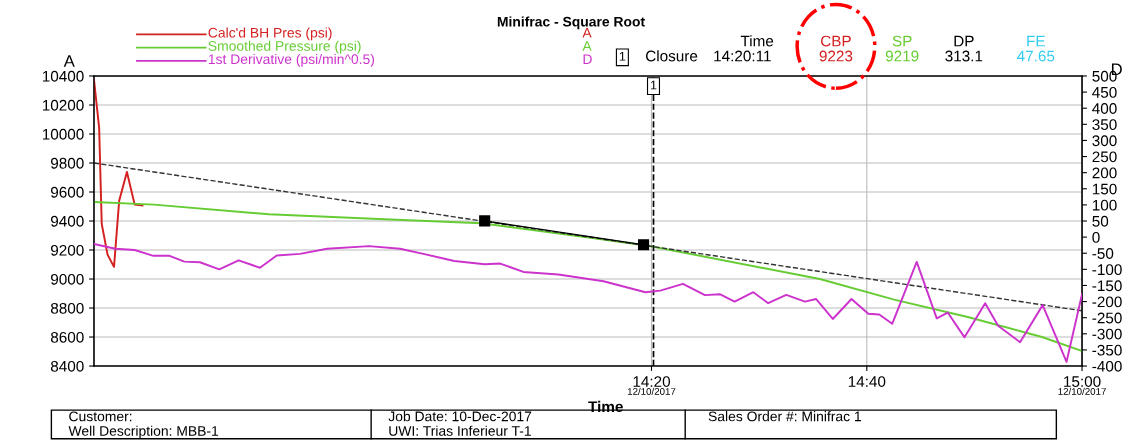 This screenshot has height=441, width=1142. I want to click on y-tick-label: 8600, so click(67, 337).